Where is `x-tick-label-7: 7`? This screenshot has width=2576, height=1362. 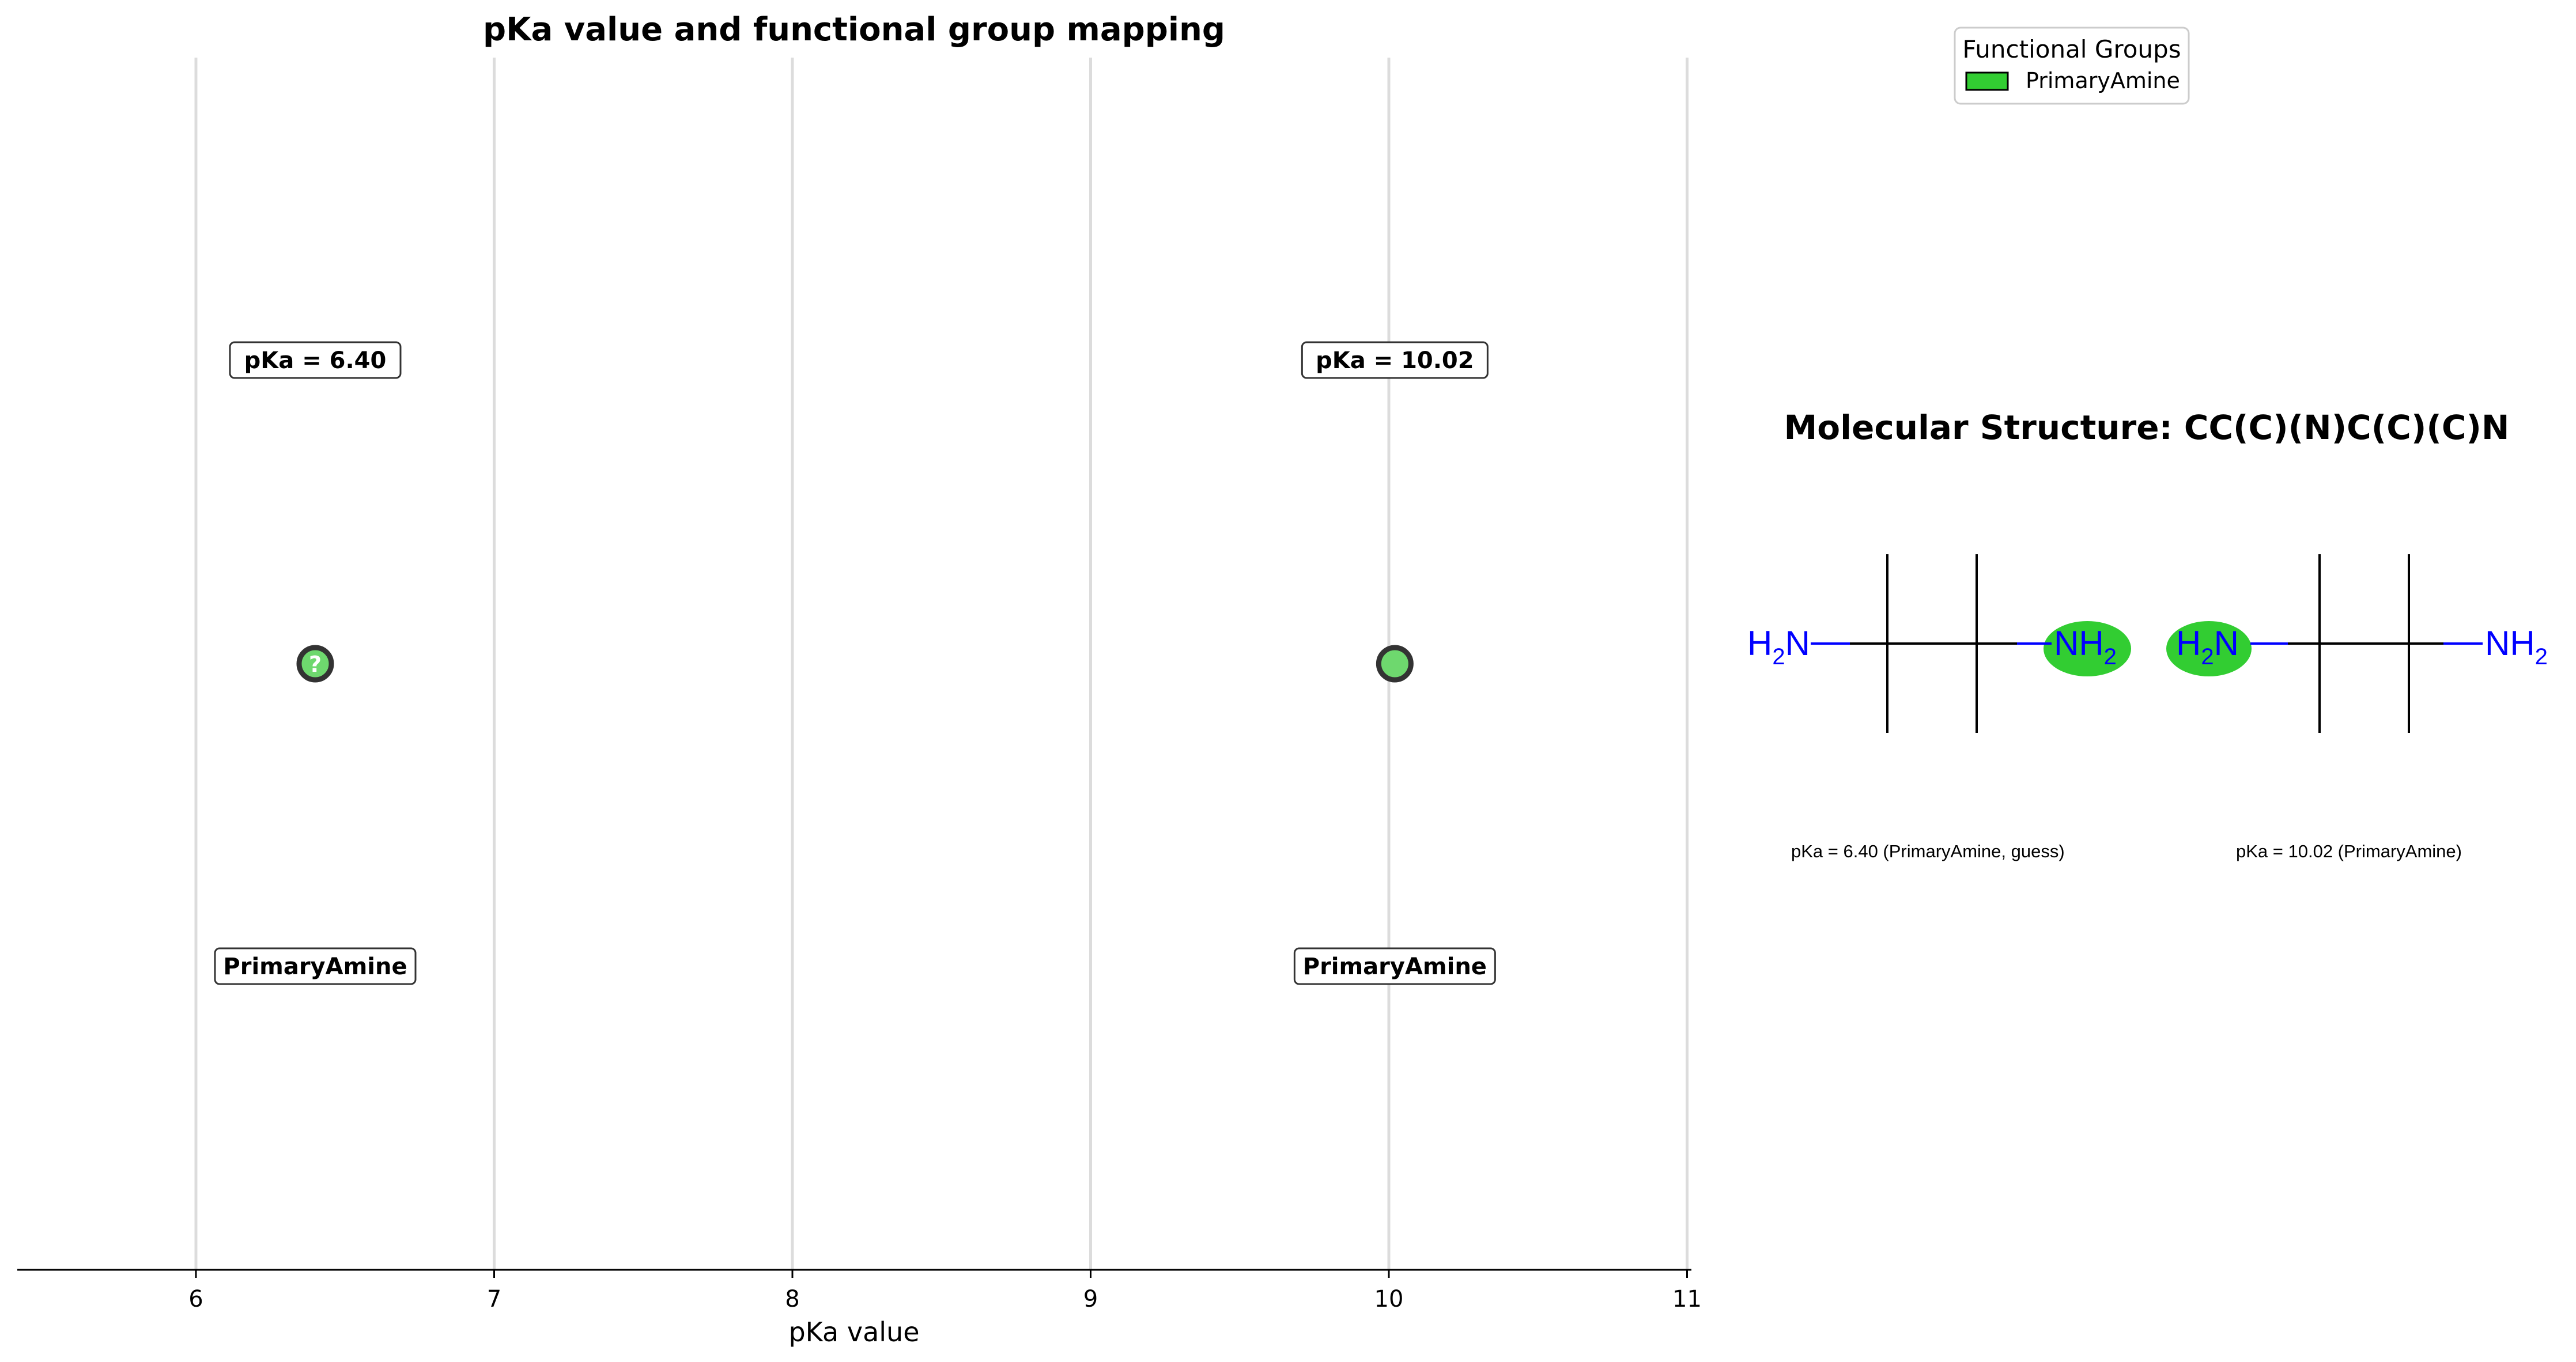
x-tick-label-7: 7 is located at coordinates (494, 1299).